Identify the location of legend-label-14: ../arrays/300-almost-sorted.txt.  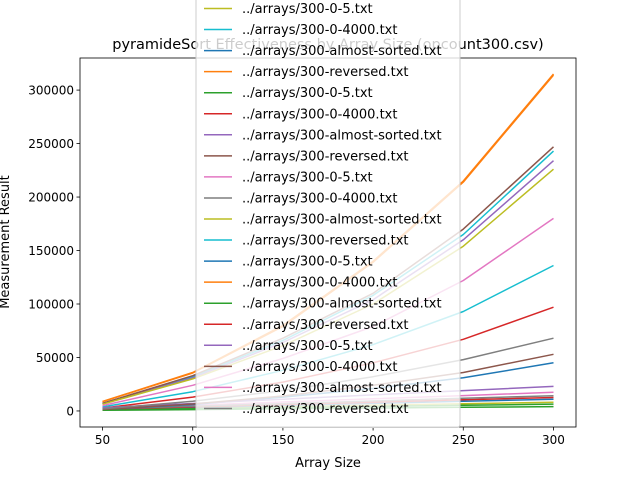
(342, 304).